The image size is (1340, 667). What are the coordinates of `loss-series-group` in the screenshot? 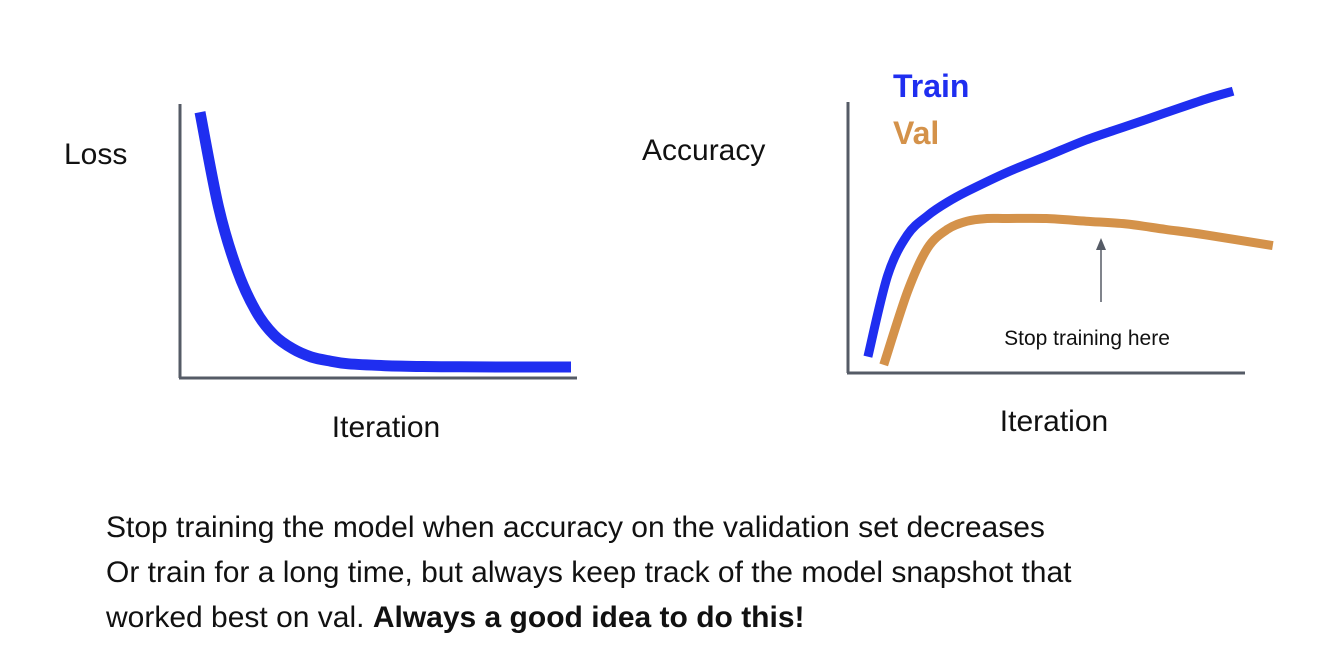 It's located at (382, 242).